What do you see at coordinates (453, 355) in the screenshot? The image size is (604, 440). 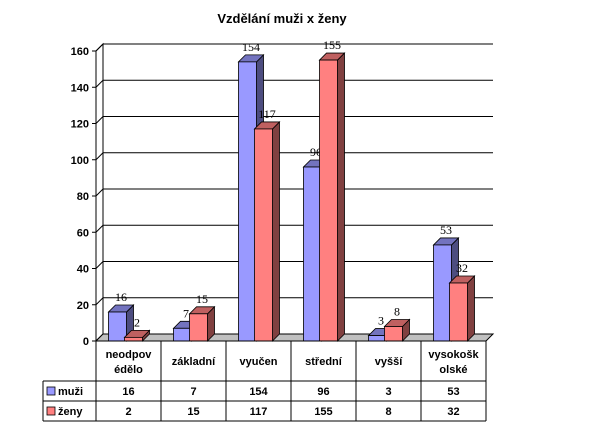 I see `x-category-label: vysokošk` at bounding box center [453, 355].